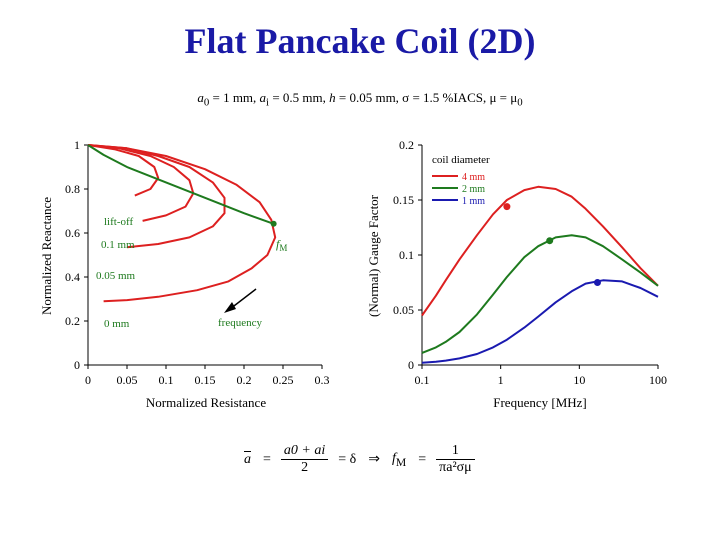 The image size is (720, 540). I want to click on c2-legend-1mm: 1 mm, so click(473, 201).